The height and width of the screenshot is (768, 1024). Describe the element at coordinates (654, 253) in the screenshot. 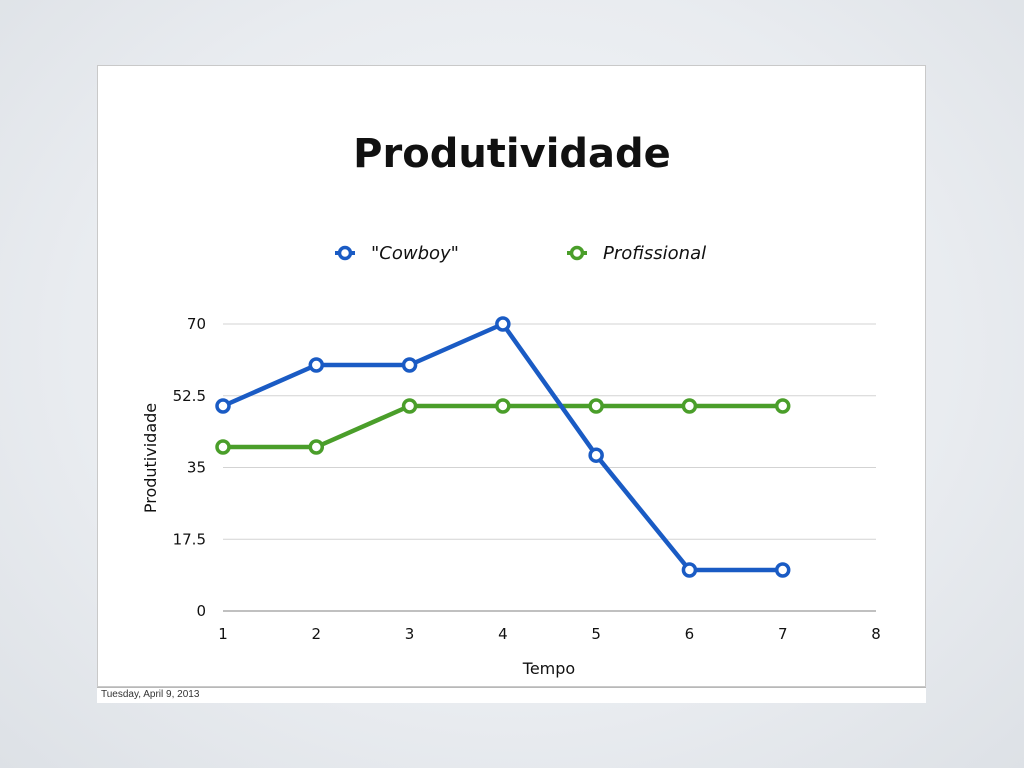

I see `legend-label: Profissional` at that location.